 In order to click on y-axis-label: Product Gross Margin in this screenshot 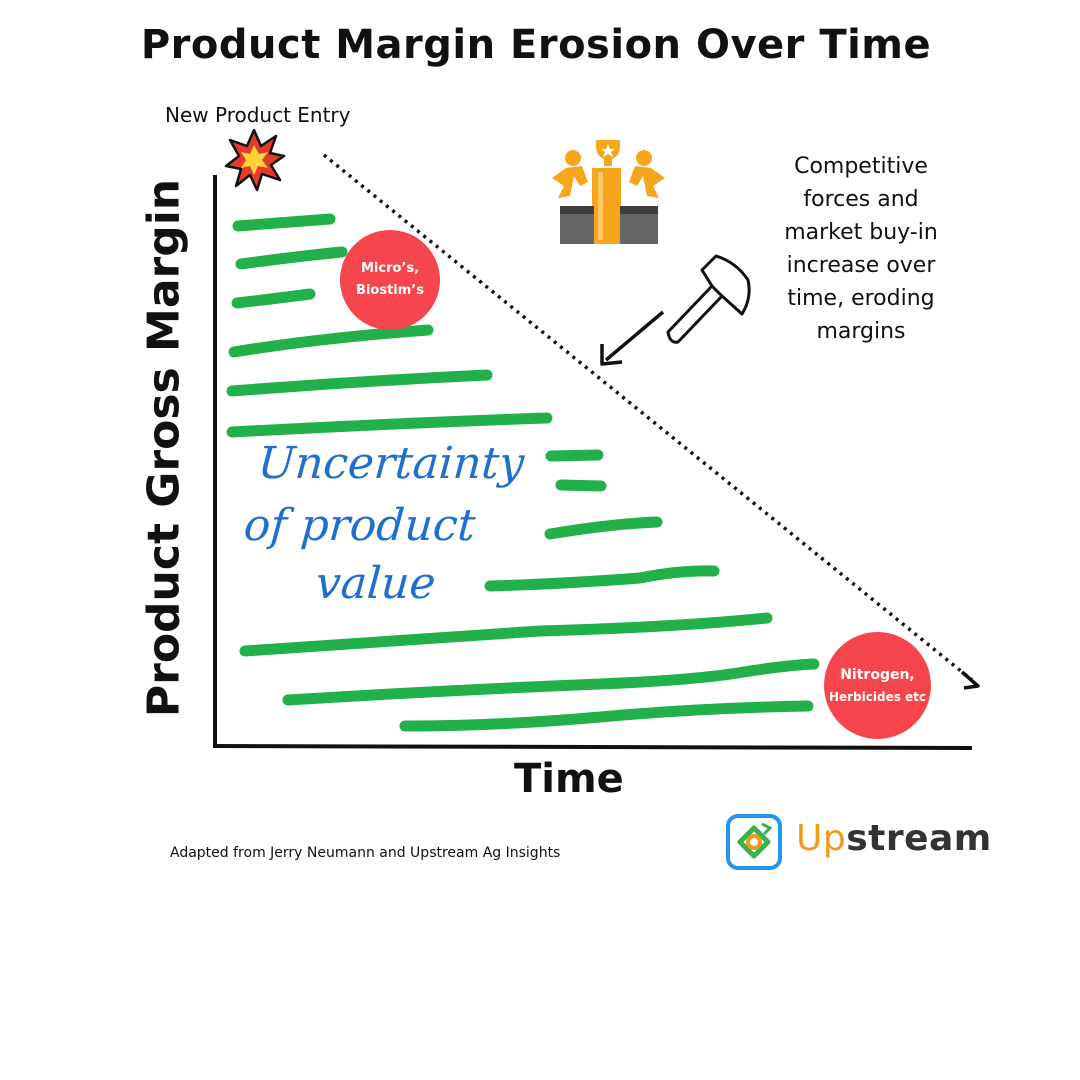, I will do `click(164, 448)`.